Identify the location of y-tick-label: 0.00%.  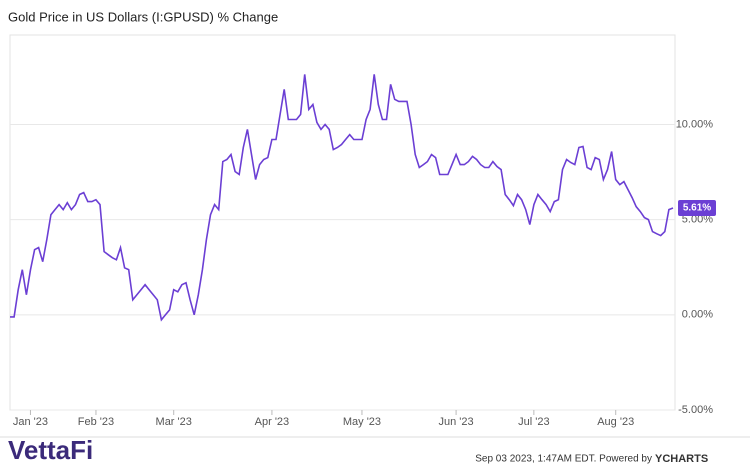
(697, 315).